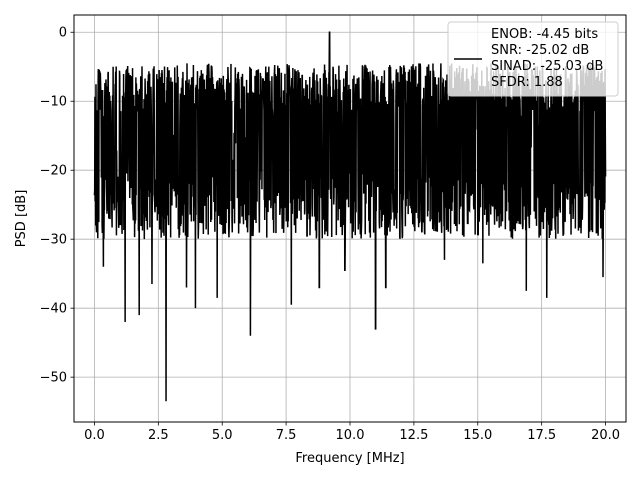 The image size is (640, 480). Describe the element at coordinates (158, 435) in the screenshot. I see `x-tick-label: 2.5` at that location.